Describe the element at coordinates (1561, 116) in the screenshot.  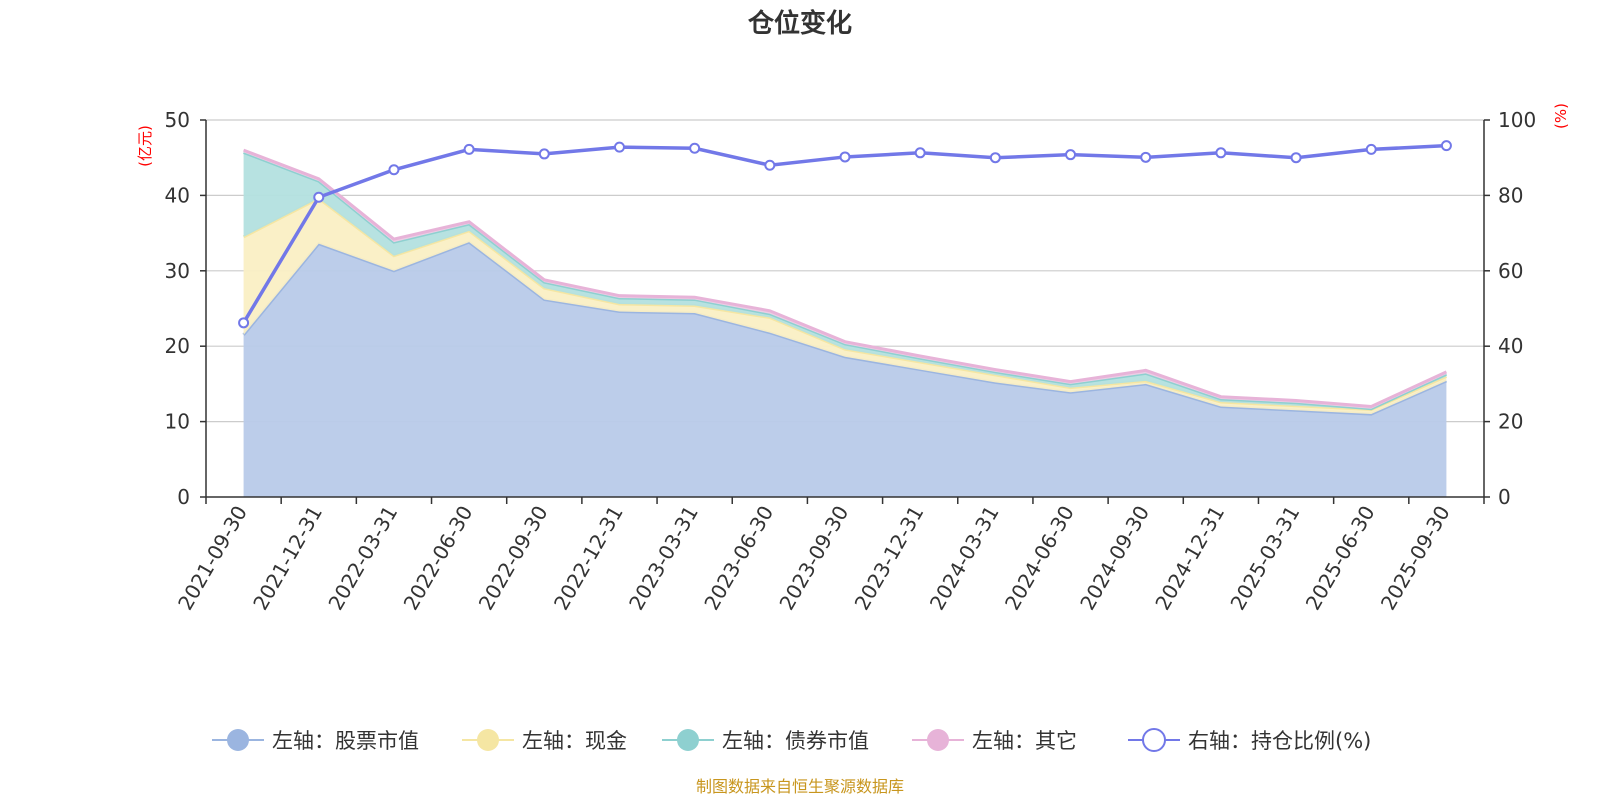
I see `right-axis-unit: (%)` at that location.